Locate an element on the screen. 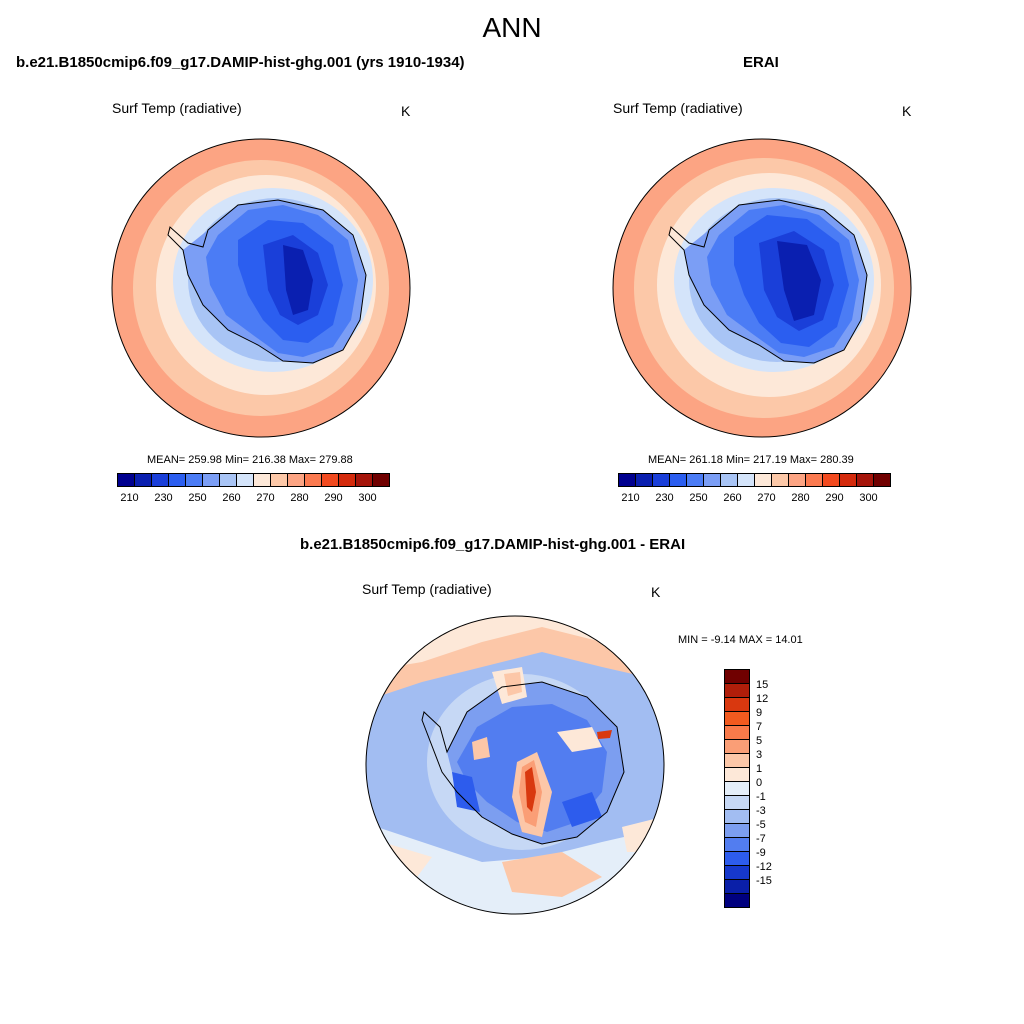 Image resolution: width=1024 pixels, height=1024 pixels. model-colorbar: 210 230 250 260 270 280 290 300 is located at coordinates (267, 491).